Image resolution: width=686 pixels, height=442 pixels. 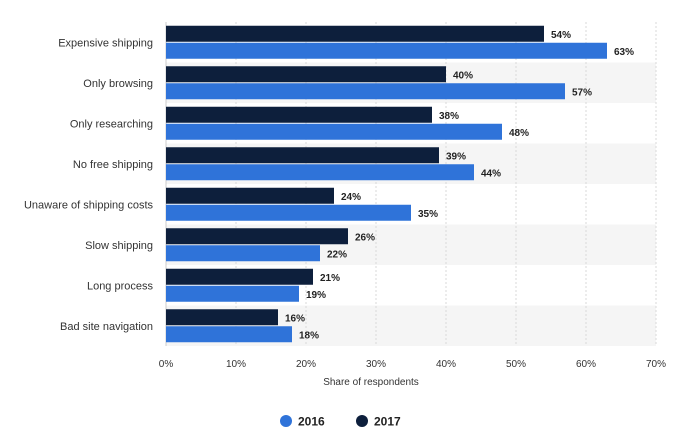 I want to click on data-label: 40%, so click(x=463, y=75).